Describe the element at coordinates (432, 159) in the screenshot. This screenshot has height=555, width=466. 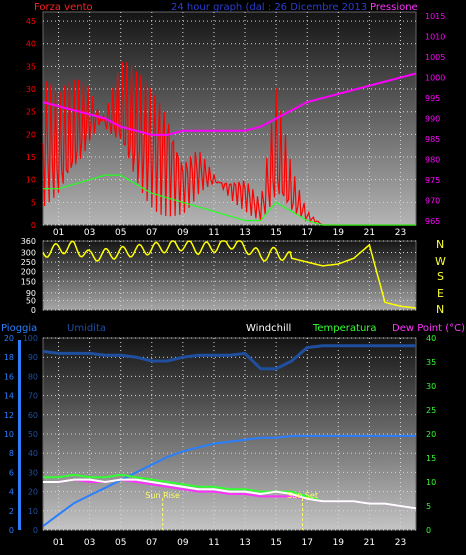
I see `pressure-tick-label: 980` at that location.